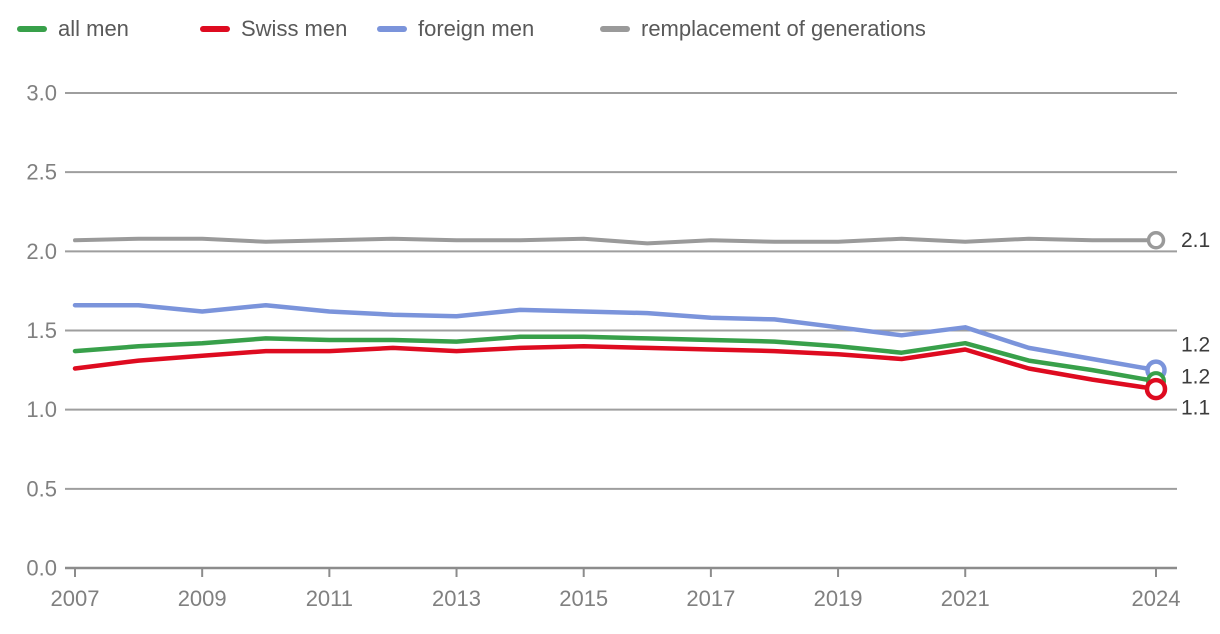 This screenshot has height=634, width=1220. What do you see at coordinates (93, 28) in the screenshot?
I see `legend-label-all-men: all men` at bounding box center [93, 28].